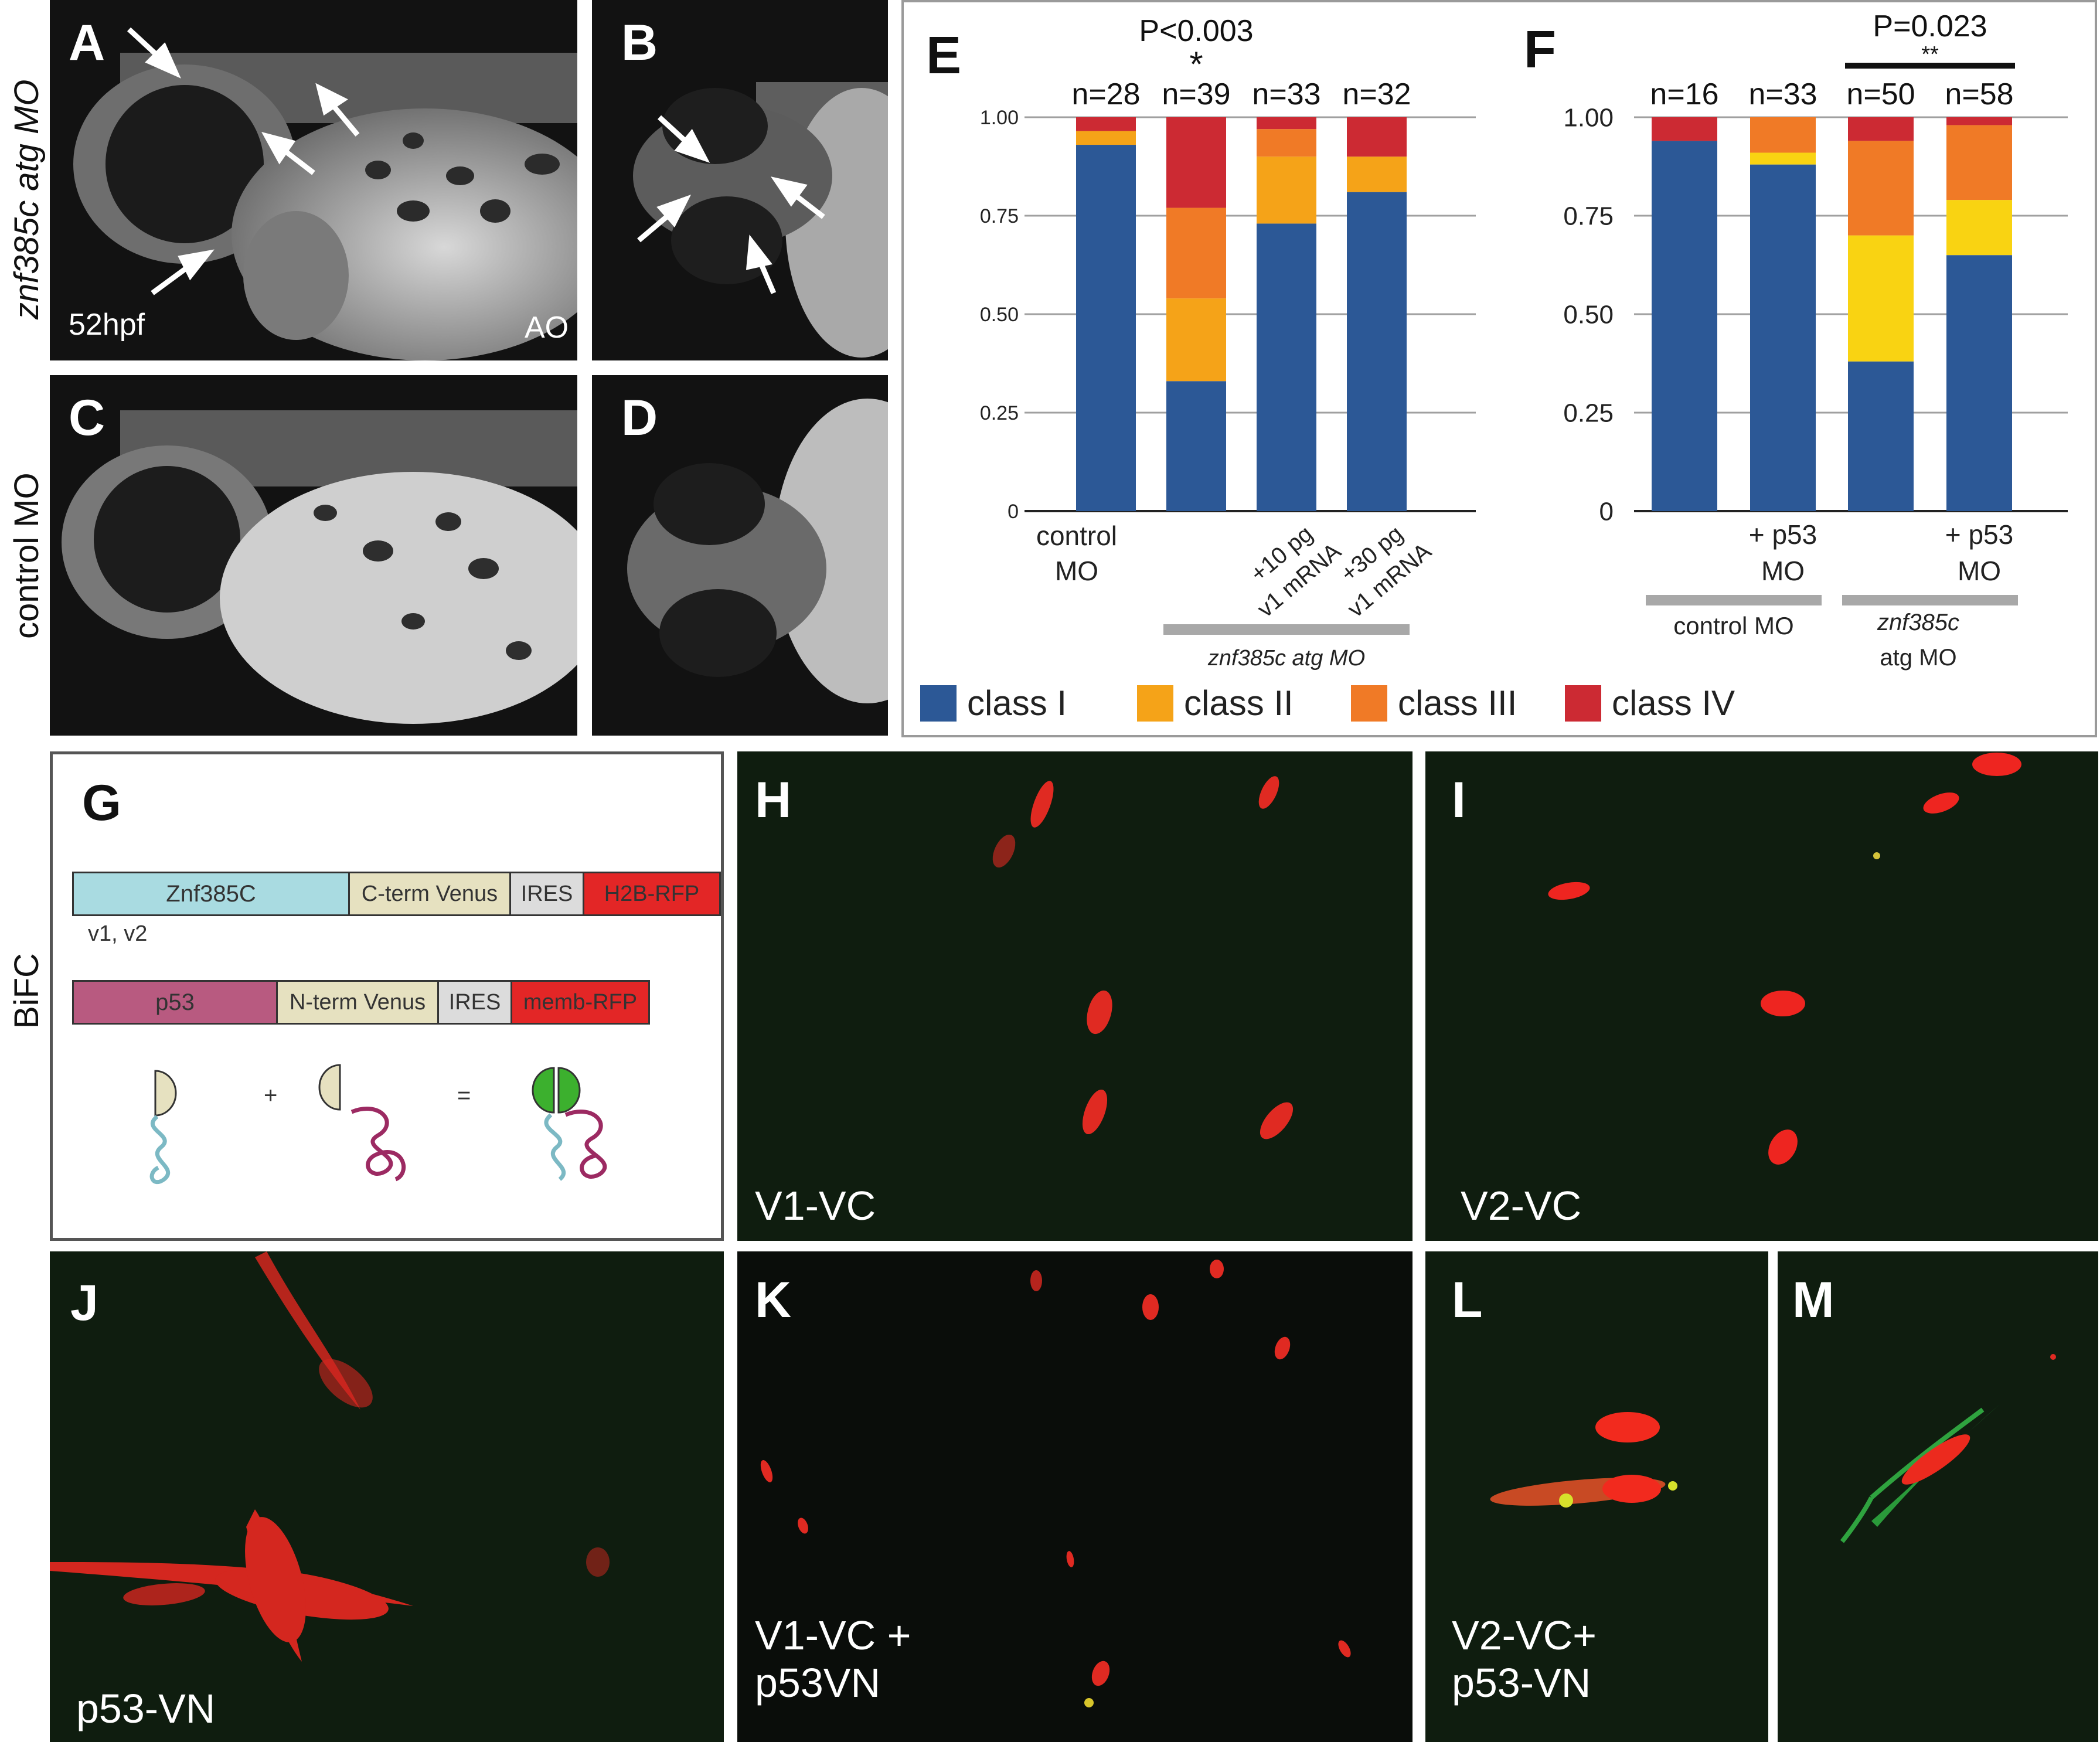 The height and width of the screenshot is (1742, 2100). I want to click on panel-k-fluorescence-image: K V1-VC + p53VN, so click(1075, 1496).